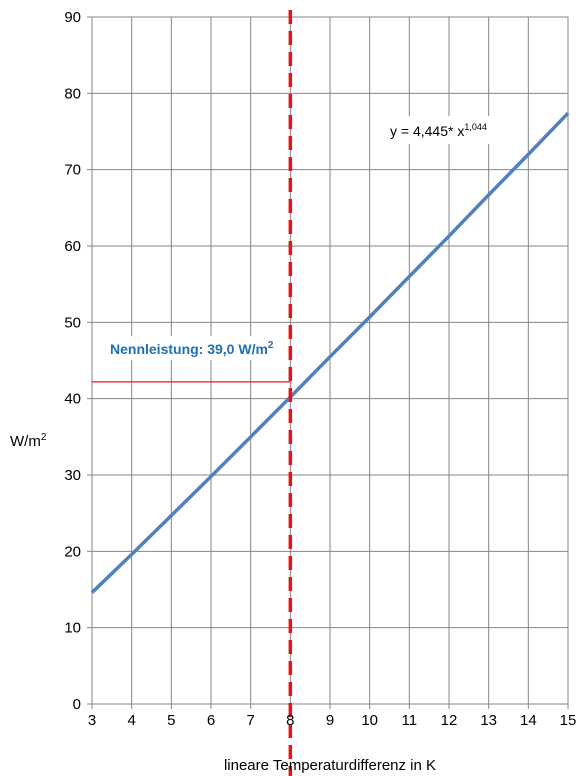 The height and width of the screenshot is (776, 579). I want to click on y-tick-label: 60, so click(72, 246).